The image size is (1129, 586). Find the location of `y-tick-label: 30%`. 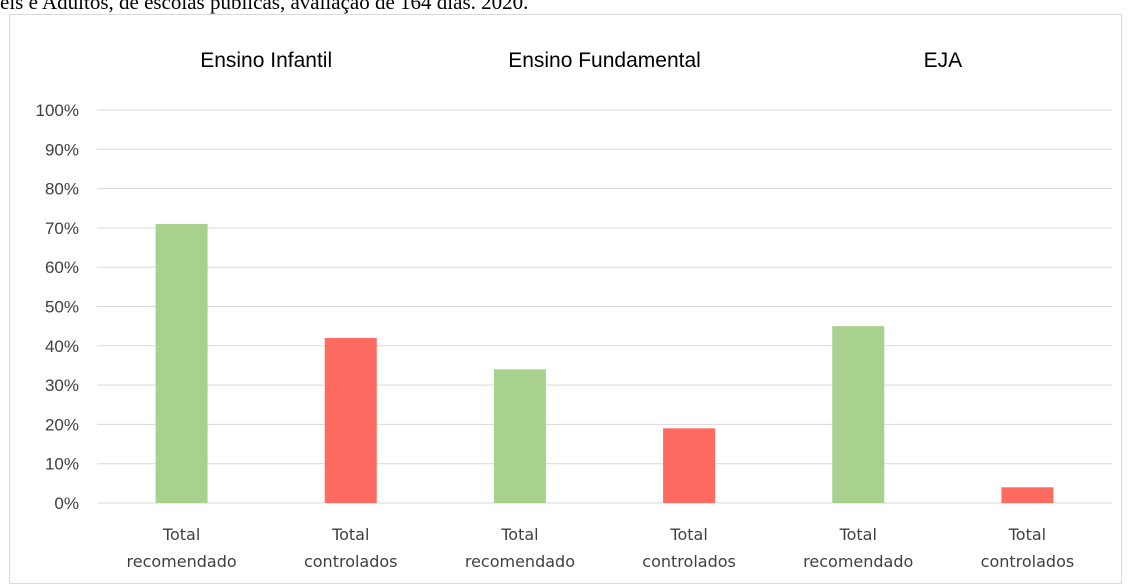

y-tick-label: 30% is located at coordinates (62, 385).